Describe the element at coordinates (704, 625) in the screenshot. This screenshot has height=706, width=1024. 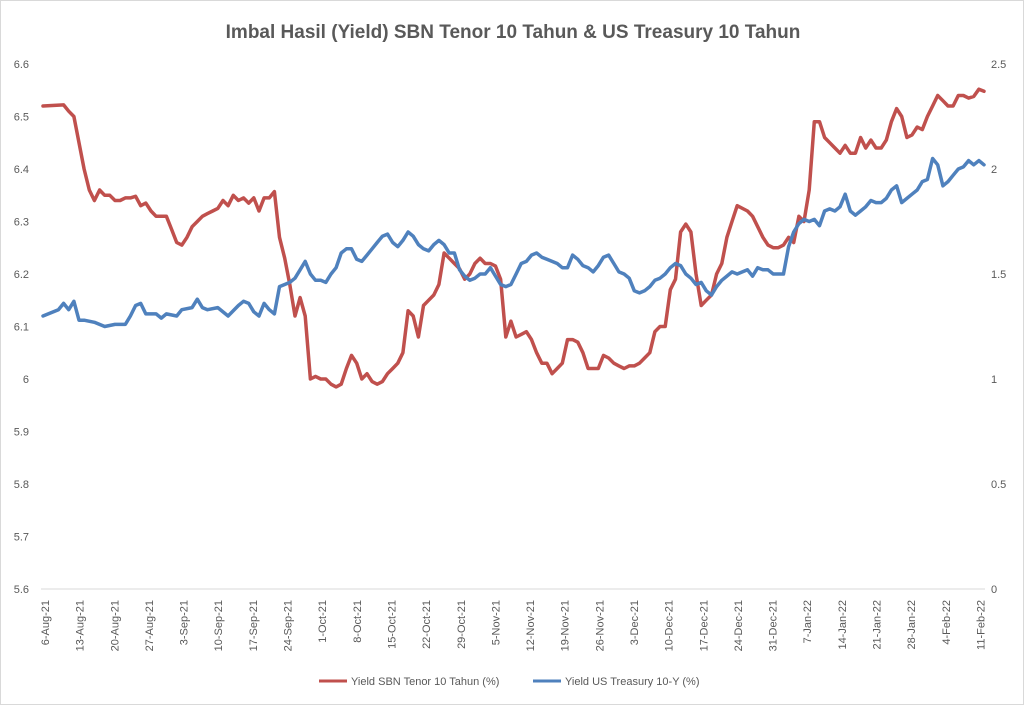
I see `x-tick-label: 17-Dec-21` at that location.